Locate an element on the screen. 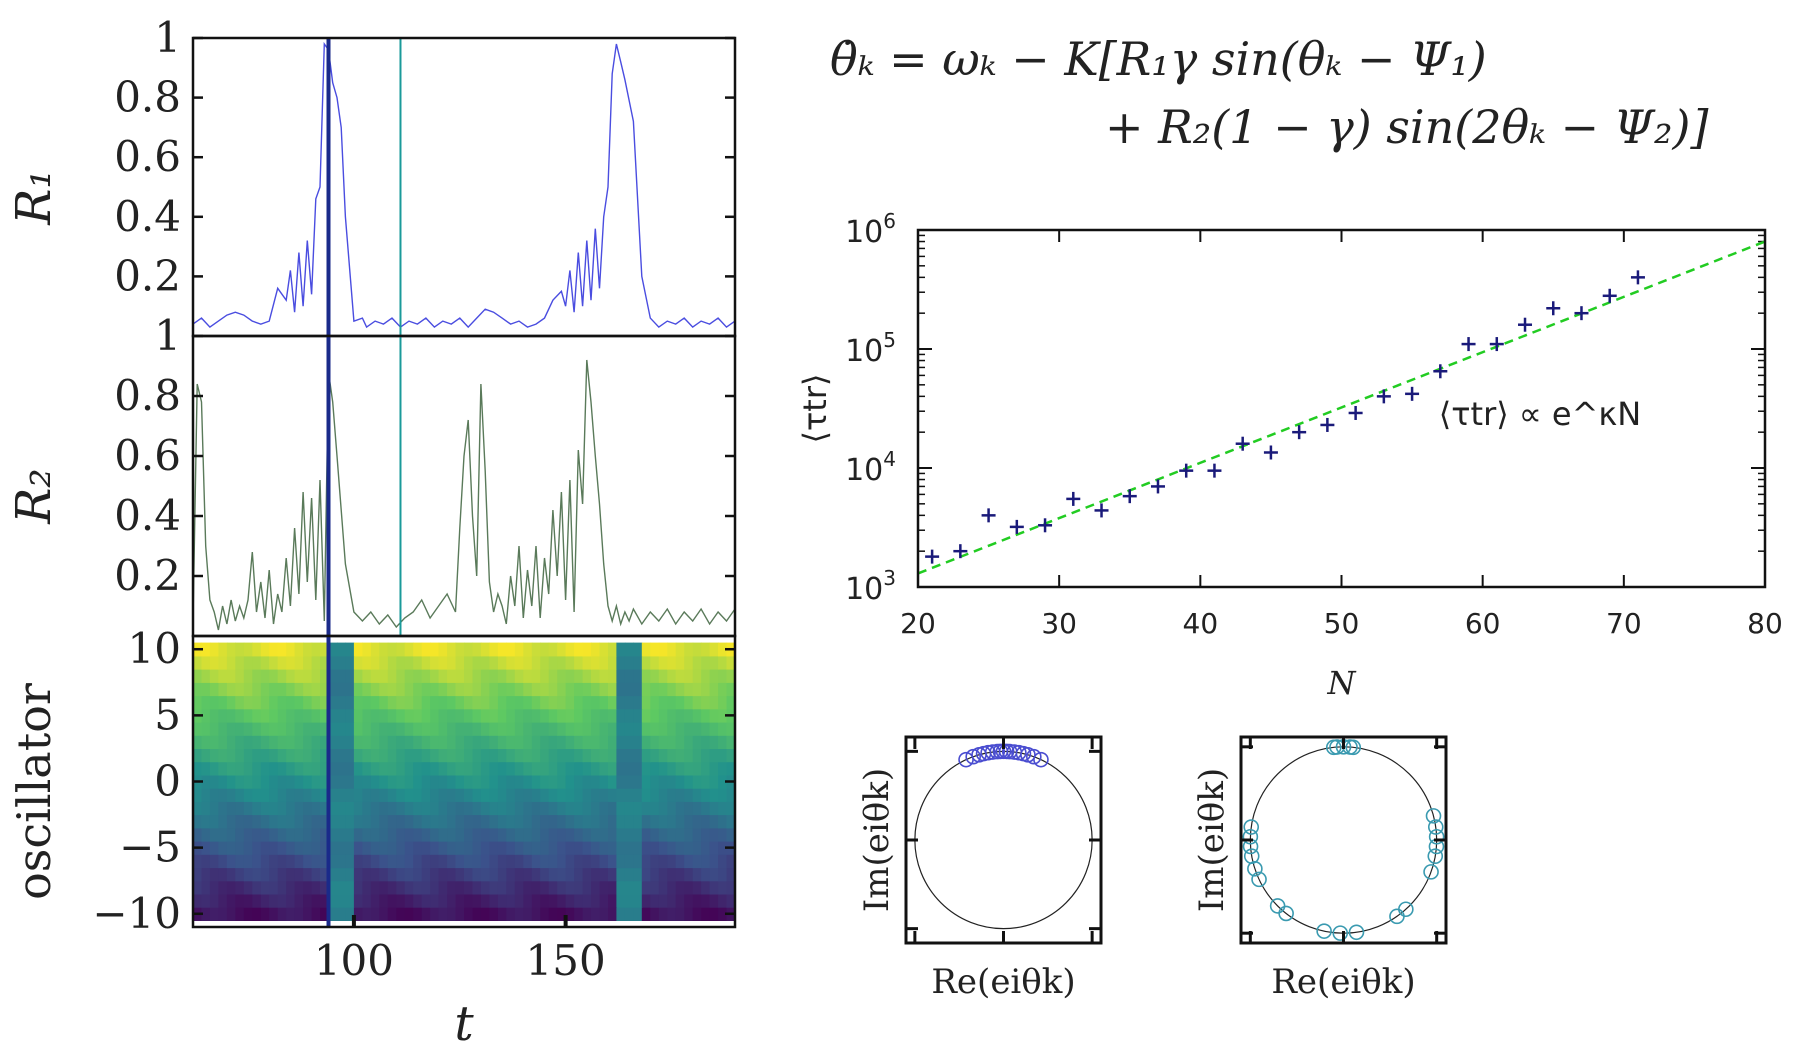 The height and width of the screenshot is (1056, 1800). equation-line-1: θ̇ₖ = ωₖ − K[R₁γ sin(θₖ − Ψ₁) is located at coordinates (1158, 59).